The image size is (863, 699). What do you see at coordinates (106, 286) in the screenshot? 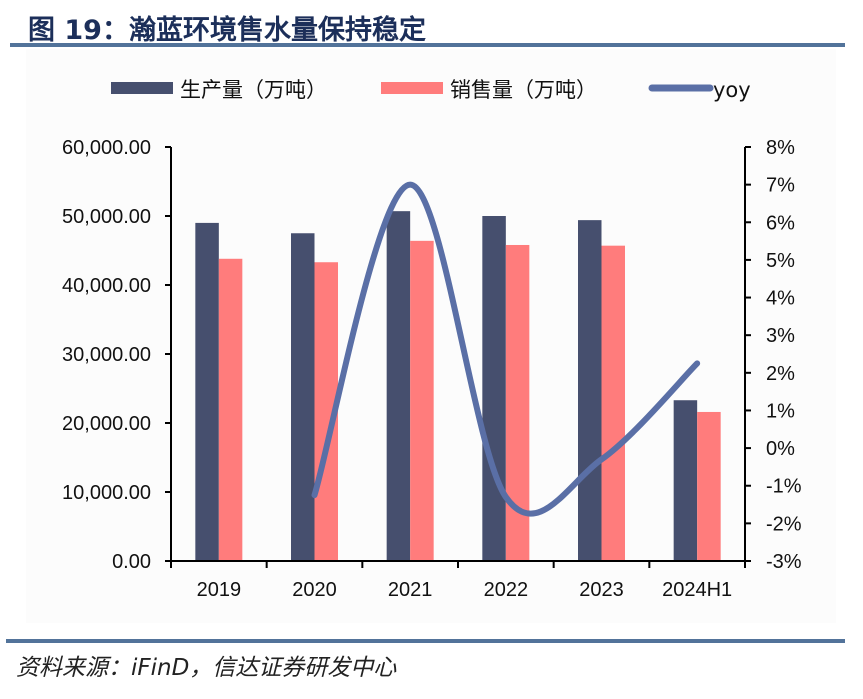
I see `left-tick-label: 40,000.00` at bounding box center [106, 286].